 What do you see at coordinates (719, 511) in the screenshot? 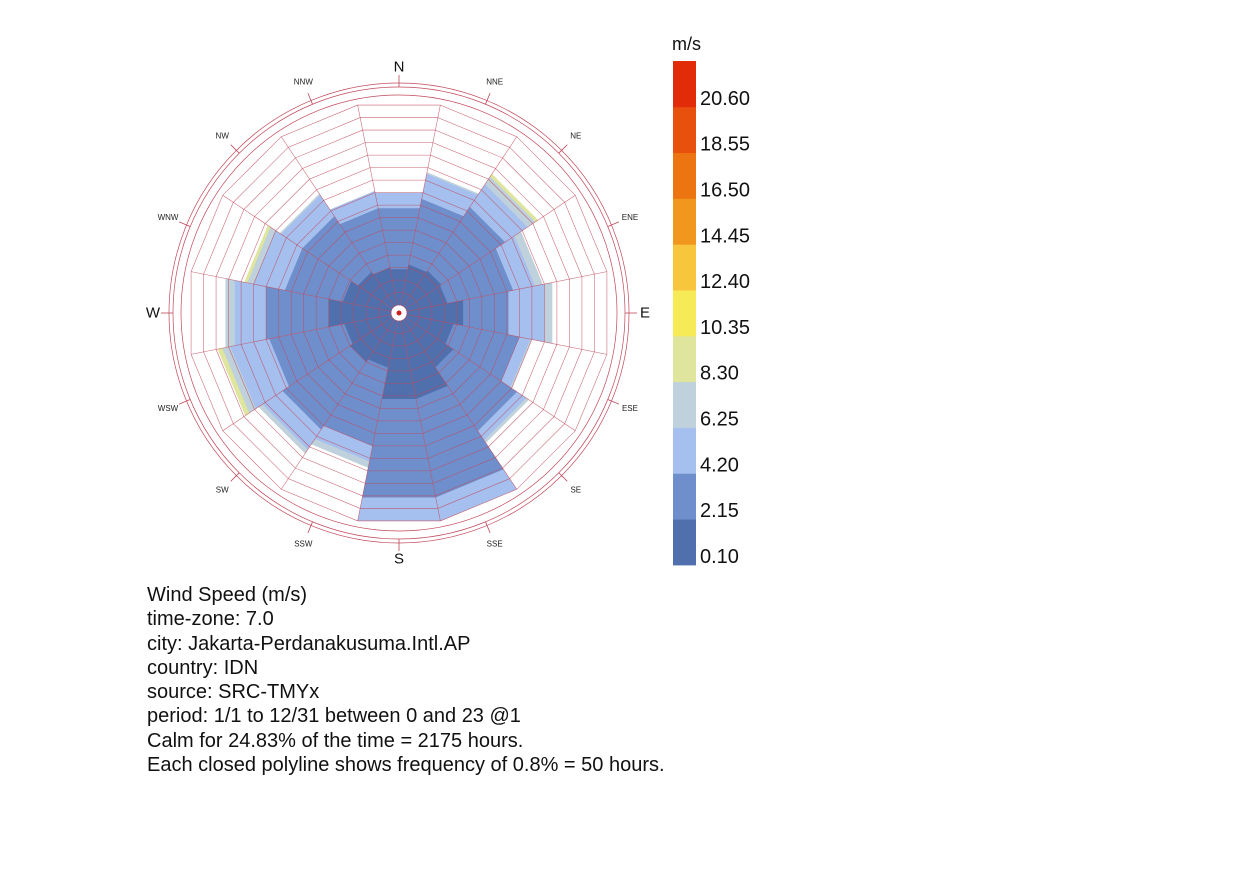
I see `legend-label-1: 2.15` at bounding box center [719, 511].